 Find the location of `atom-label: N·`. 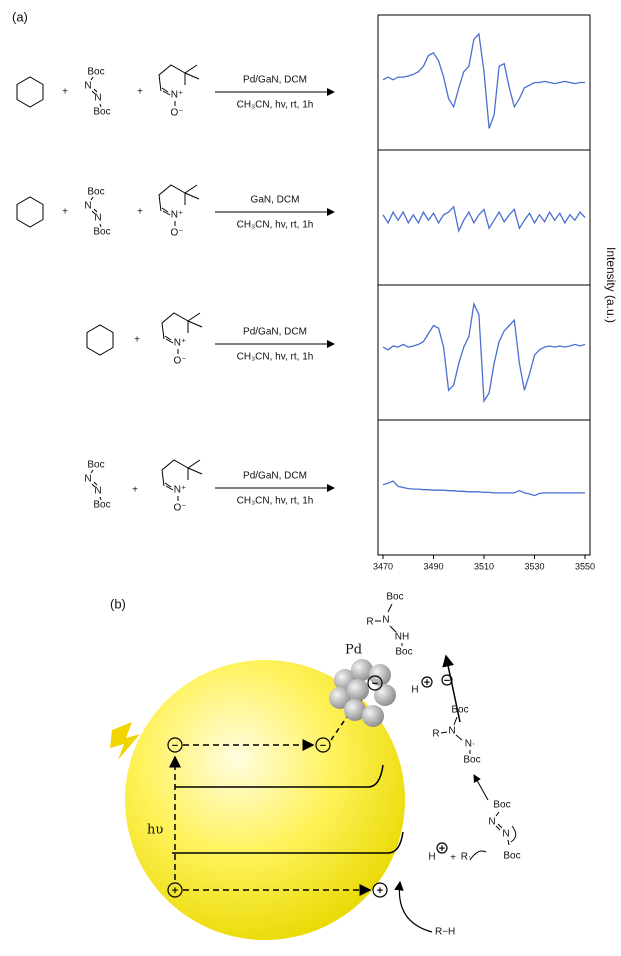

atom-label: N· is located at coordinates (470, 744).